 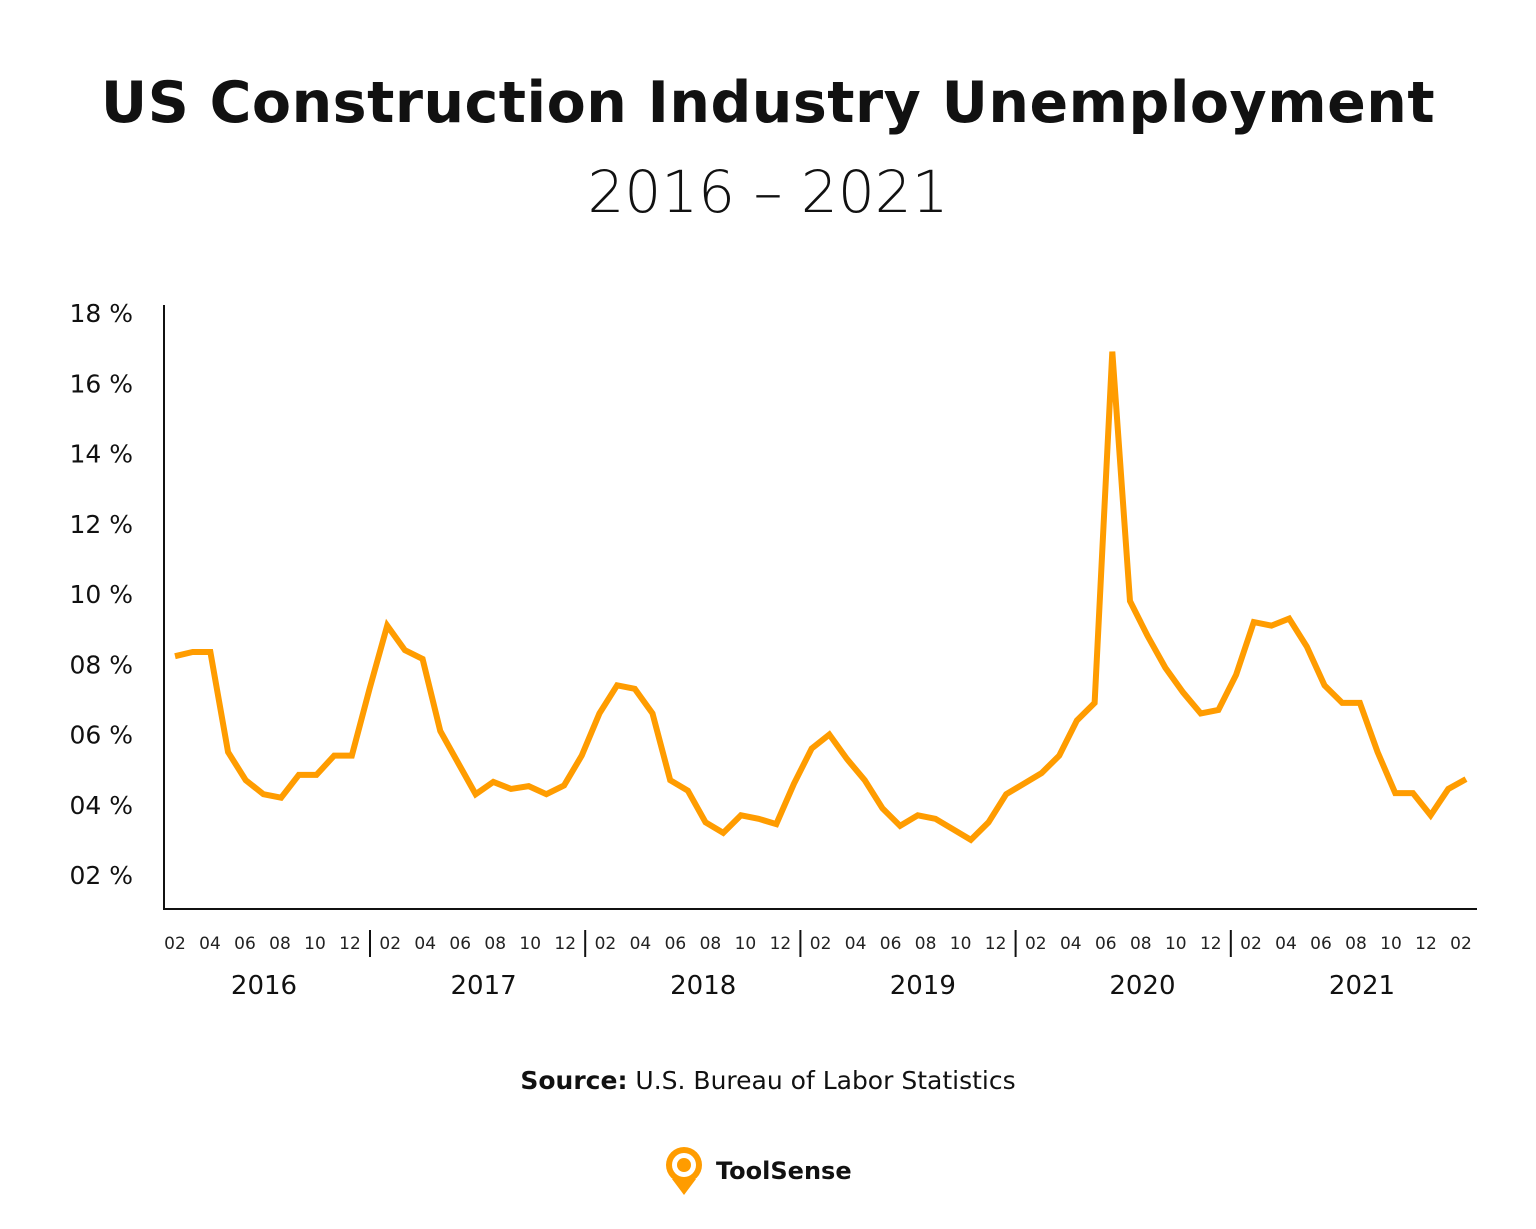 I want to click on y-tick-label: 18 %, so click(x=101, y=313).